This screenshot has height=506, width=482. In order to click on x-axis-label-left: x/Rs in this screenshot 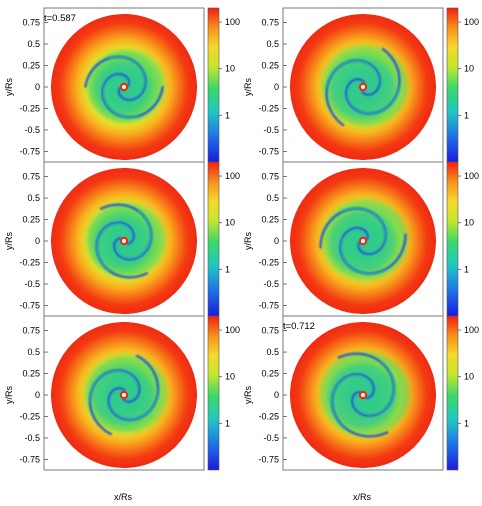, I will do `click(123, 497)`.